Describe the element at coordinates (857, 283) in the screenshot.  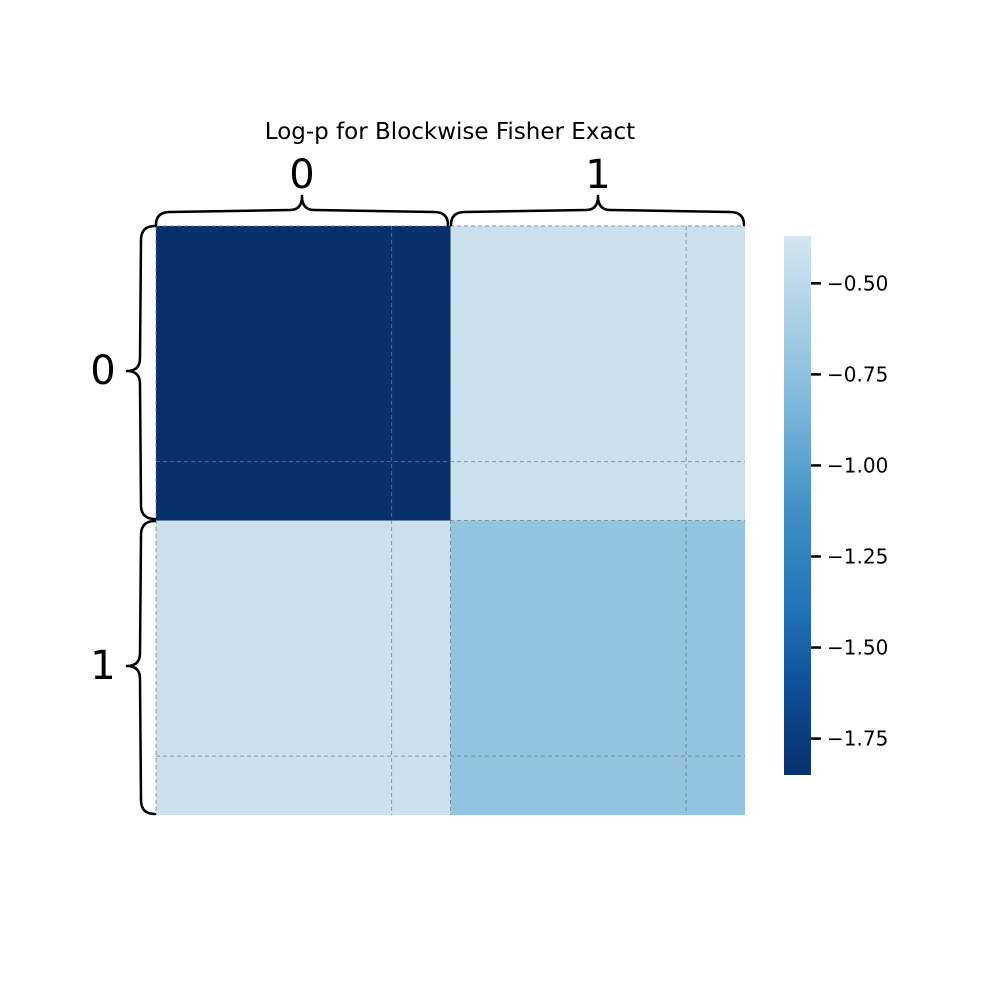
I see `colorbar-tick-label-0: −0.50` at that location.